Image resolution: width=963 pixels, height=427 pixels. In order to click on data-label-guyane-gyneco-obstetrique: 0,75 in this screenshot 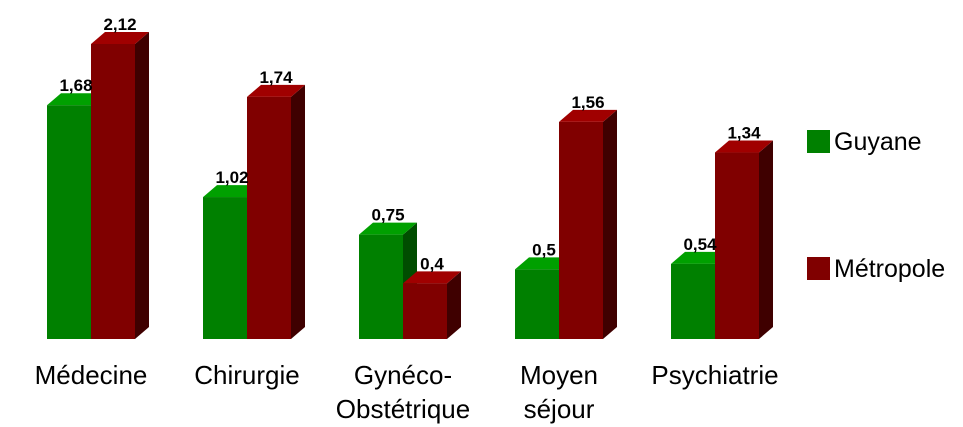, I will do `click(387, 215)`.